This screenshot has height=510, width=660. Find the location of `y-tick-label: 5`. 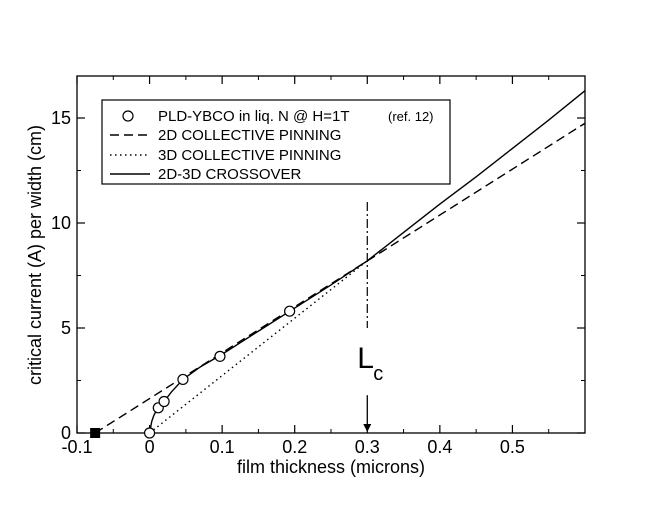

y-tick-label: 5 is located at coordinates (66, 328).